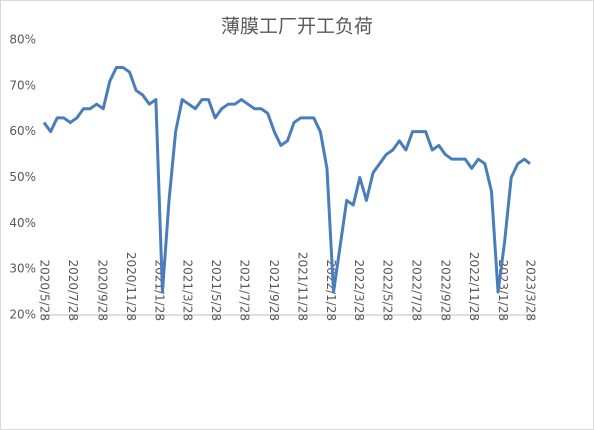 The width and height of the screenshot is (594, 430). I want to click on y-tick-label: 40%, so click(22, 223).